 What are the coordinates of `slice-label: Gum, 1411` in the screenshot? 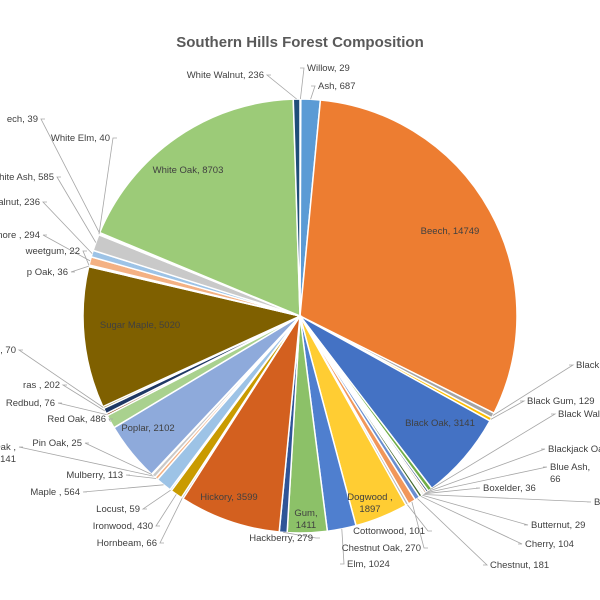 It's located at (305, 519).